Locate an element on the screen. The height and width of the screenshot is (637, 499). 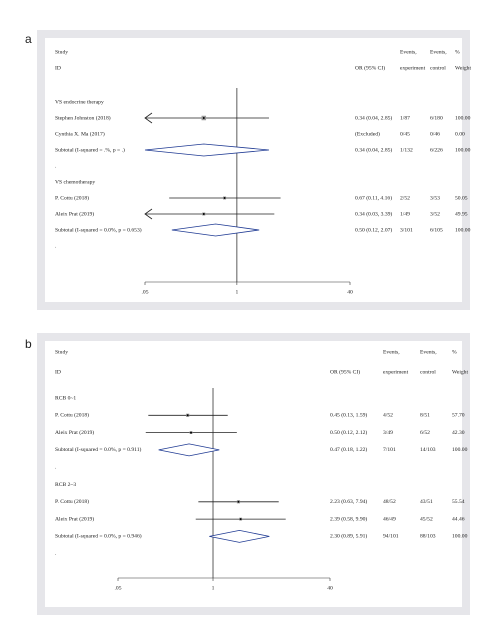
ci-label: 0.45 (0.13, 1.59) is located at coordinates (348, 415).